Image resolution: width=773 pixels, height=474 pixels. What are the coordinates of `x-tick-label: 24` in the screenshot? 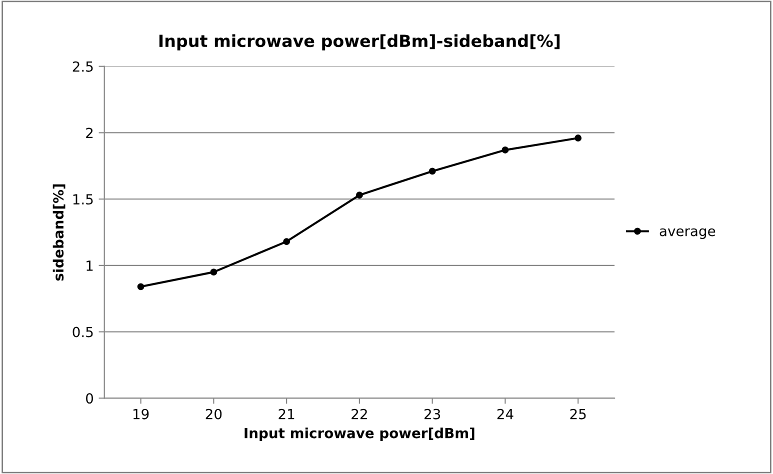 It's located at (505, 414).